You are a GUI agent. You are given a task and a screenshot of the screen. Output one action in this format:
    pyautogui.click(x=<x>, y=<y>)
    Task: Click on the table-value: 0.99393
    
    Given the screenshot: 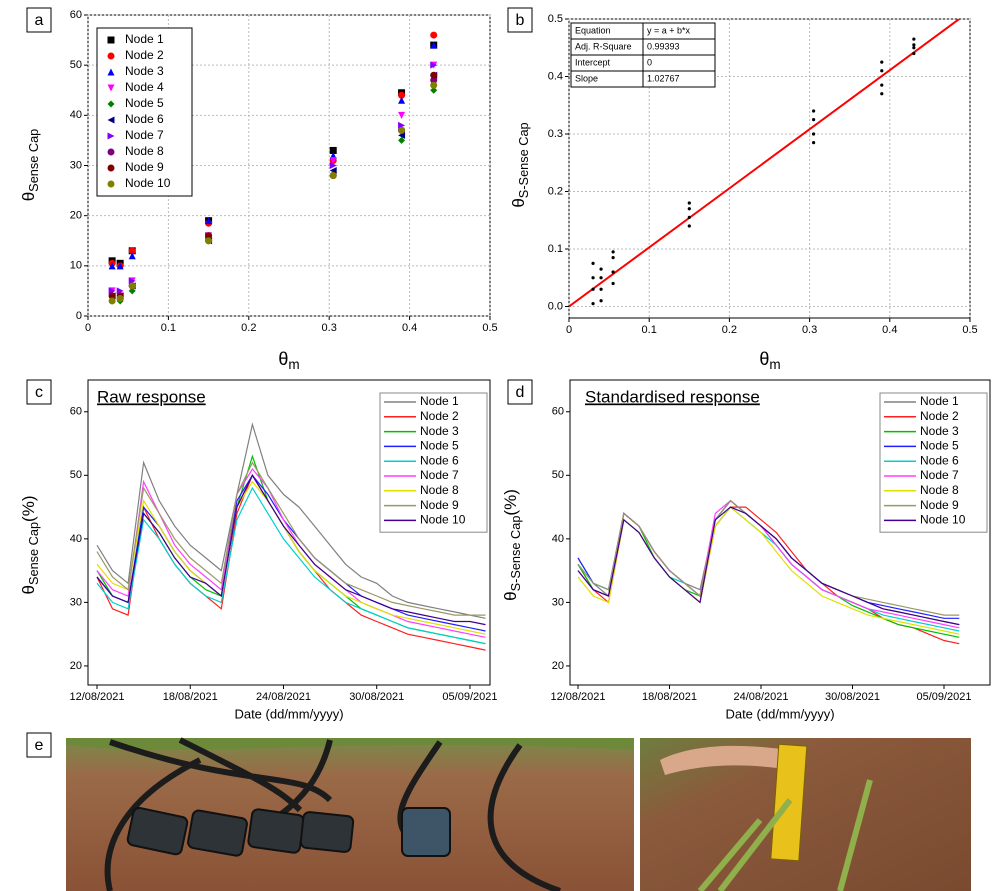 What is the action you would take?
    pyautogui.click(x=663, y=46)
    